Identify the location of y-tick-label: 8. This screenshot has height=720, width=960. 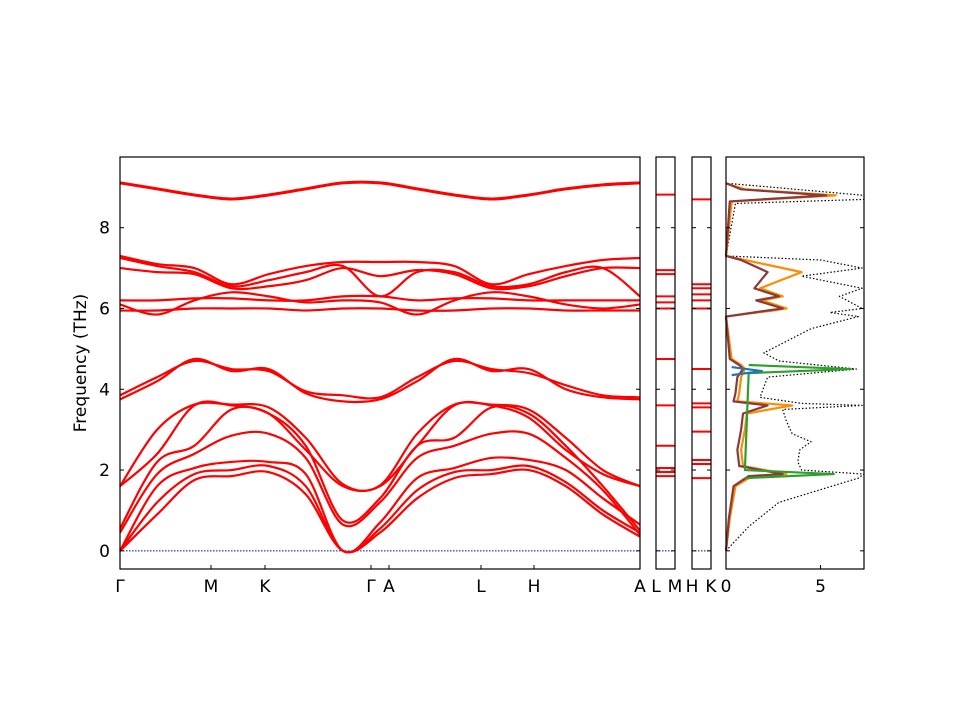
(104, 229).